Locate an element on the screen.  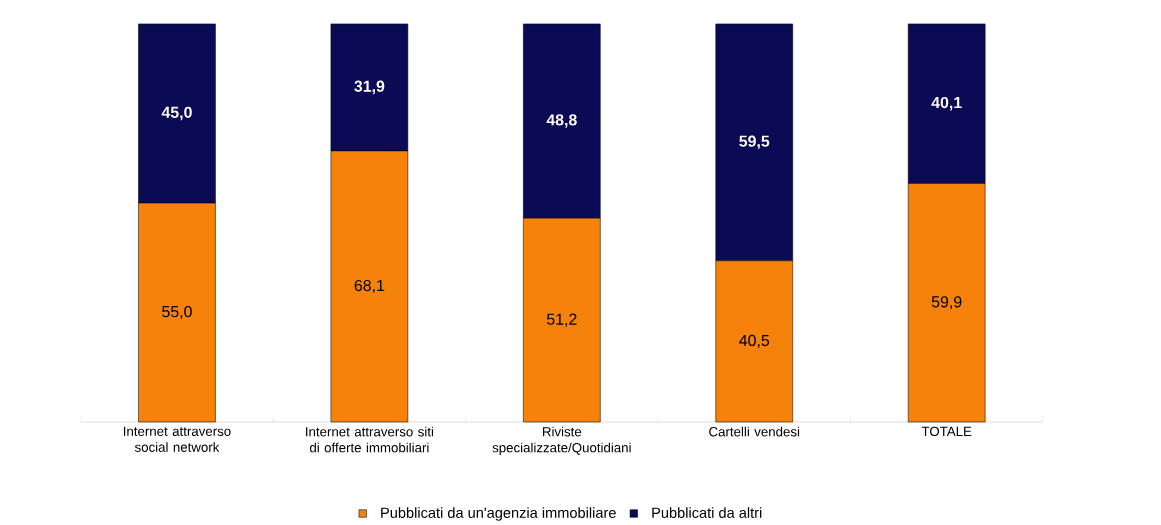
x-tick-label: Internet attraverso social network is located at coordinates (177, 439).